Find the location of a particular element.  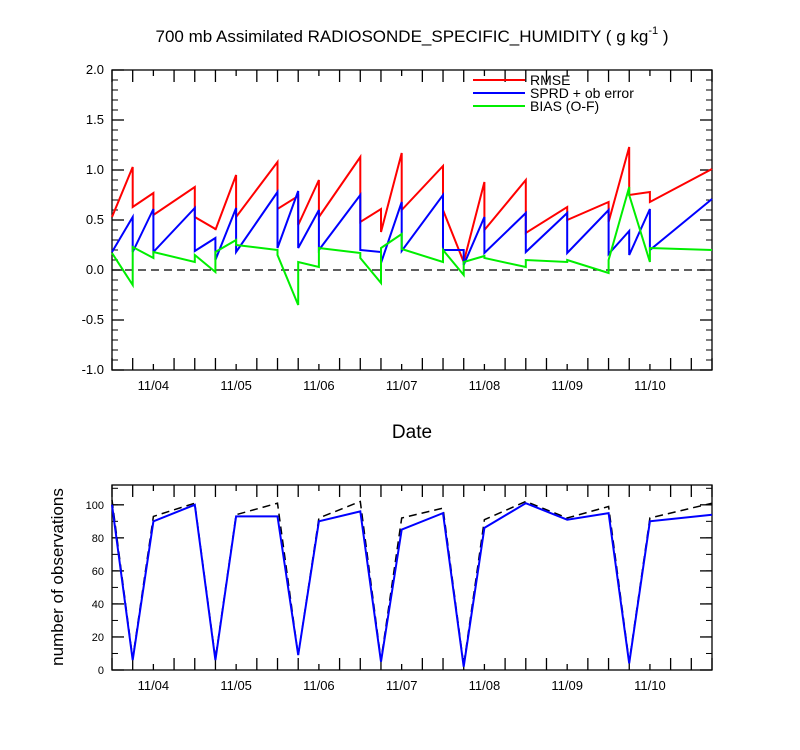

top-y-tick-label: 1.0 is located at coordinates (95, 169).